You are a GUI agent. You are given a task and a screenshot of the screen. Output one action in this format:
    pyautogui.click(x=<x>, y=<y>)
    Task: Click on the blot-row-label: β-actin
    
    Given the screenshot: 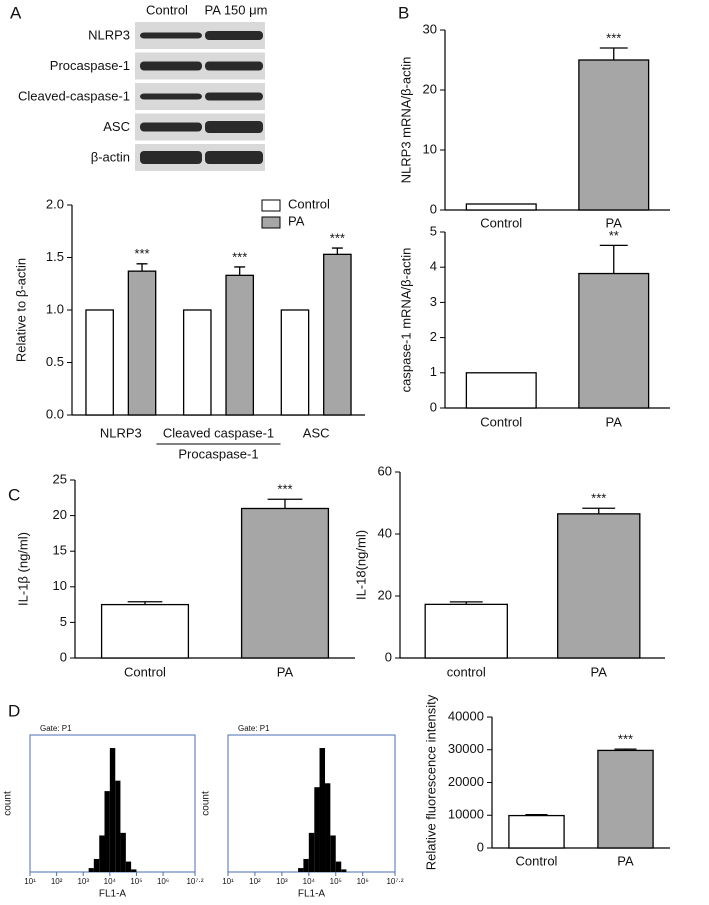 What is the action you would take?
    pyautogui.click(x=110, y=156)
    